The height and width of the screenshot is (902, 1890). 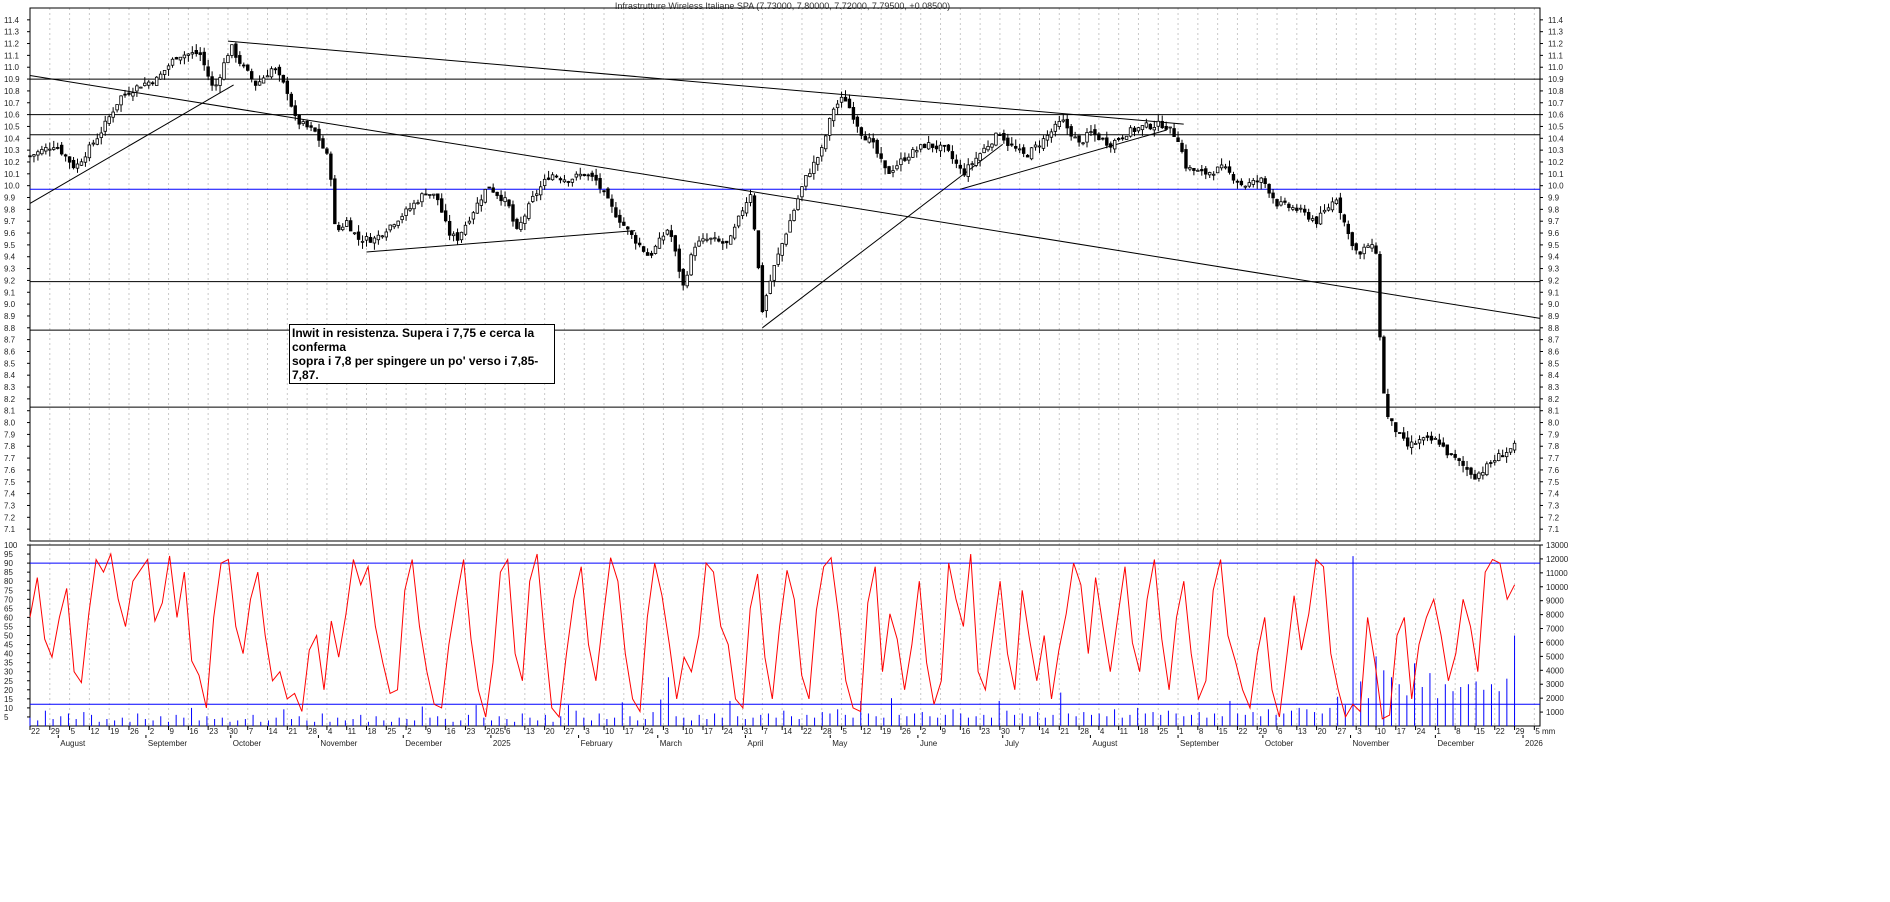 I want to click on month-label: 2025, so click(x=502, y=743).